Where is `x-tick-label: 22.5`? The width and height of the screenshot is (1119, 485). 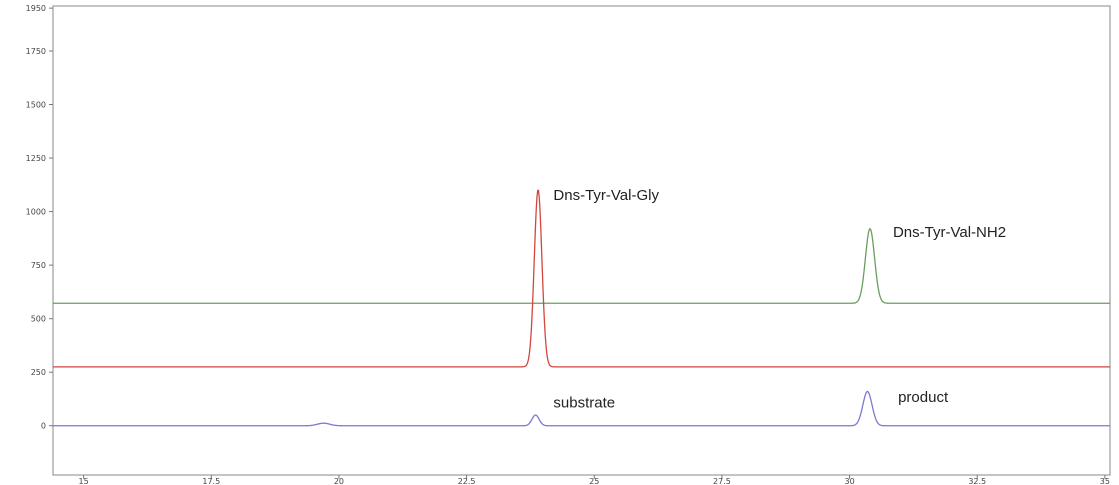
x-tick-label: 22.5 is located at coordinates (467, 481).